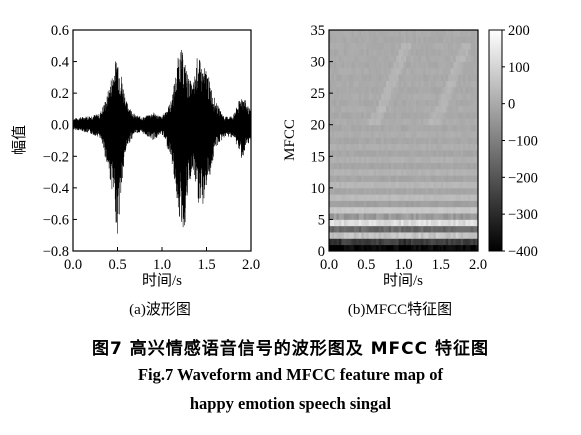  Describe the element at coordinates (318, 31) in the screenshot. I see `mfcc-y-tick-label: 35` at that location.